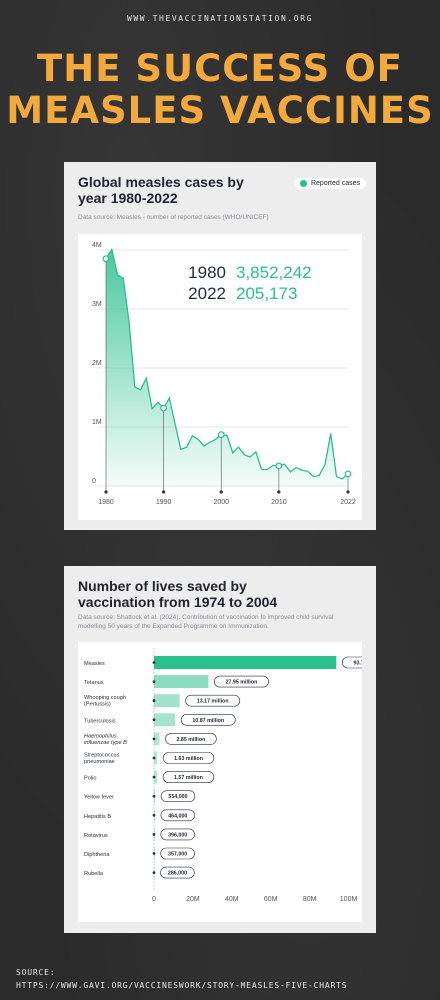 This screenshot has height=1000, width=440. What do you see at coordinates (97, 245) in the screenshot?
I see `y-tick-label: 4M` at bounding box center [97, 245].